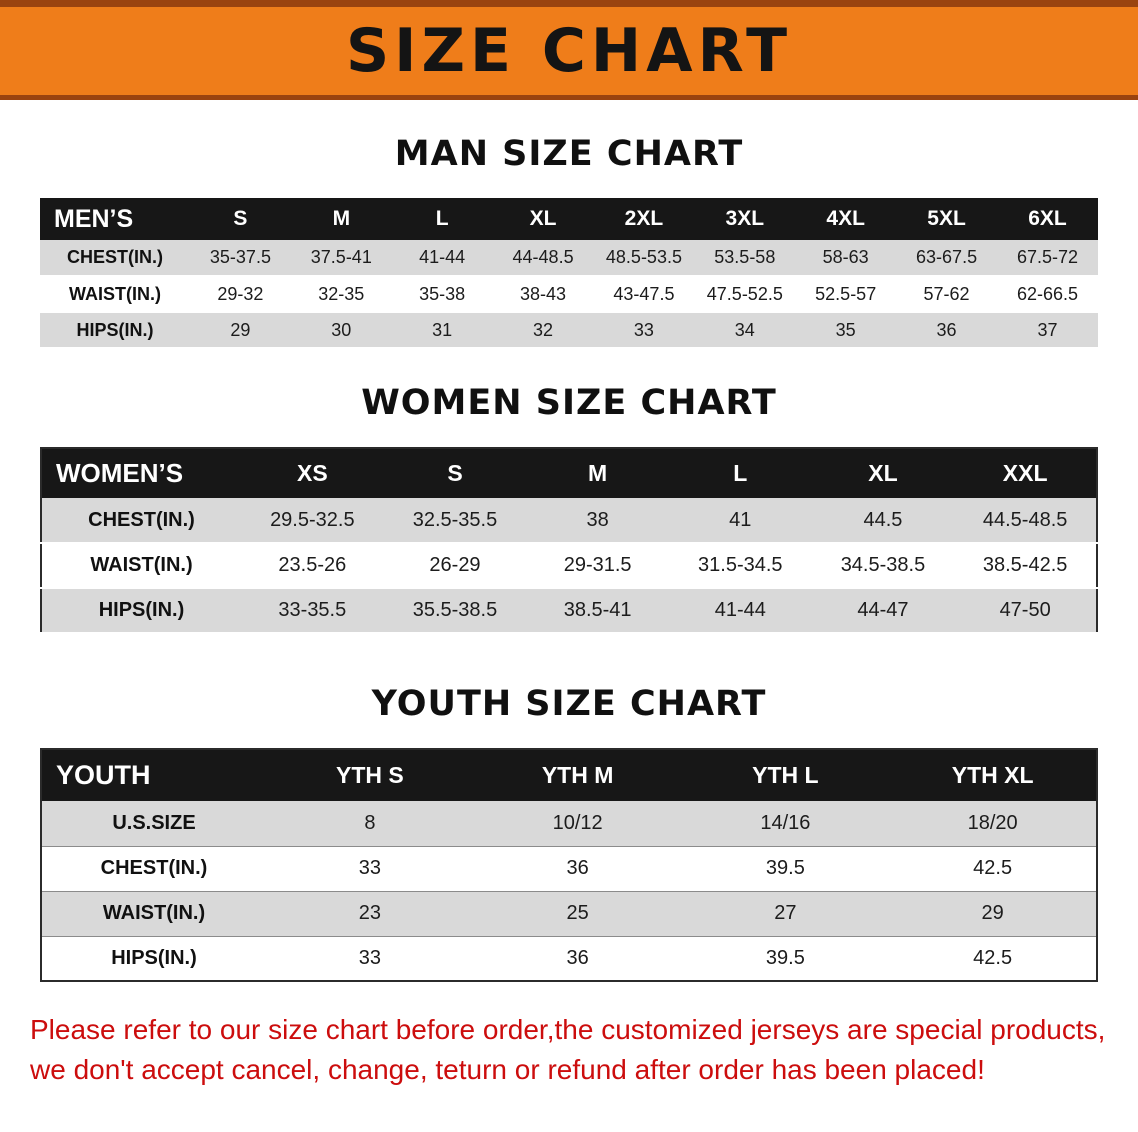  What do you see at coordinates (1025, 473) in the screenshot?
I see `size-header-cell: XXL` at bounding box center [1025, 473].